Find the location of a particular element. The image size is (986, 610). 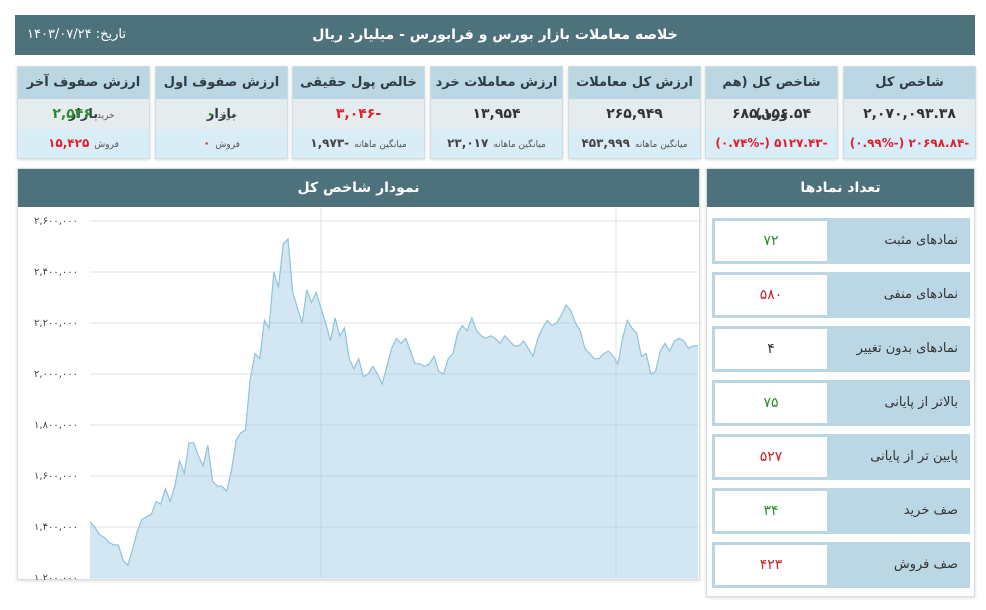

y-tick-label: ۲,۴۰۰,۰۰۰ is located at coordinates (56, 272).